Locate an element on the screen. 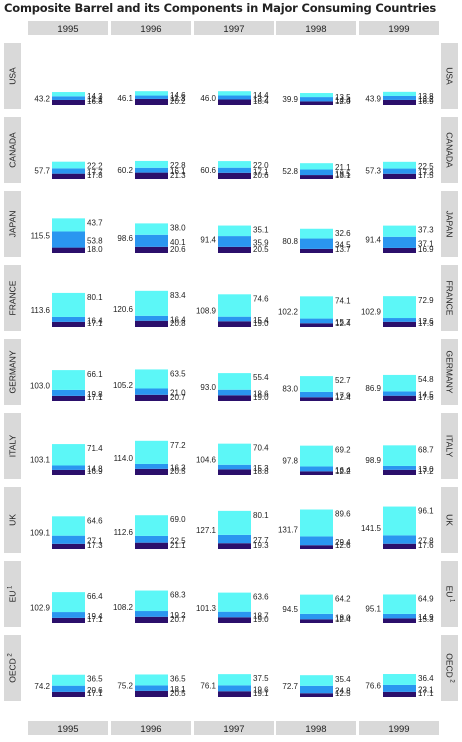 This screenshot has width=462, height=742. total-value-label: 97.8 is located at coordinates (290, 460).